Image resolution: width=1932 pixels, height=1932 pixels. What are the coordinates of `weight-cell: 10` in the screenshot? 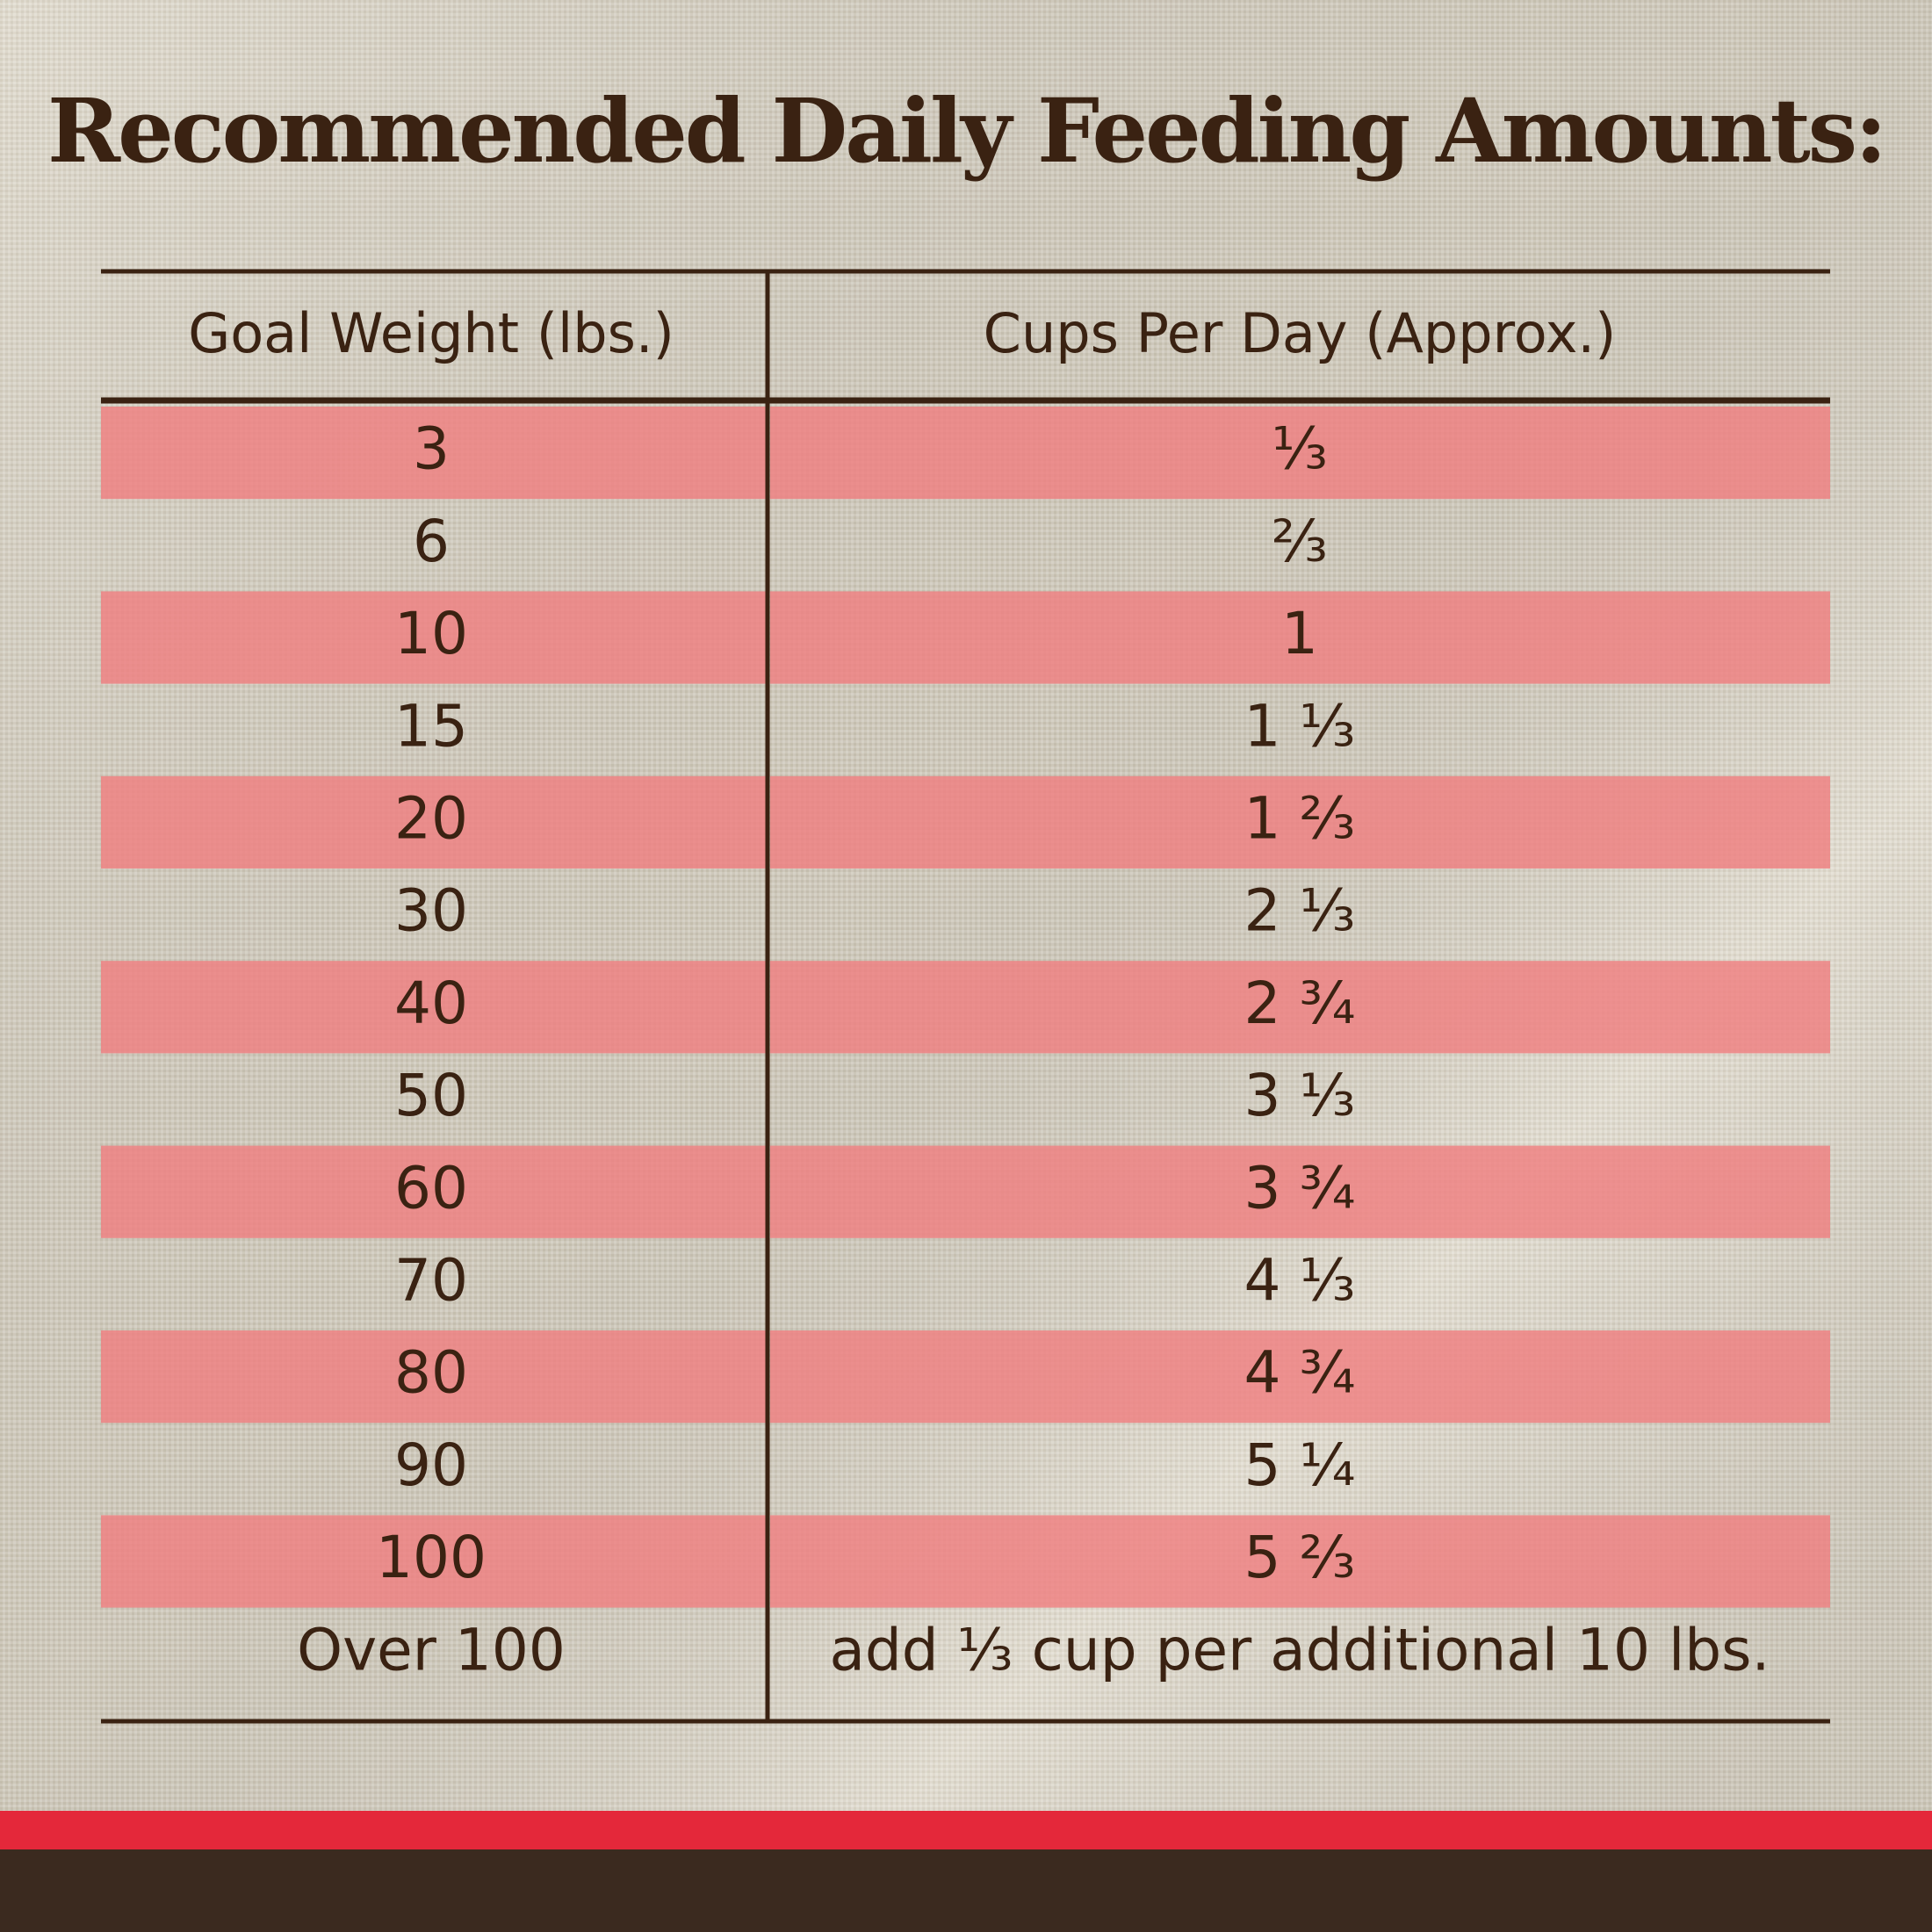 It's located at (431, 634).